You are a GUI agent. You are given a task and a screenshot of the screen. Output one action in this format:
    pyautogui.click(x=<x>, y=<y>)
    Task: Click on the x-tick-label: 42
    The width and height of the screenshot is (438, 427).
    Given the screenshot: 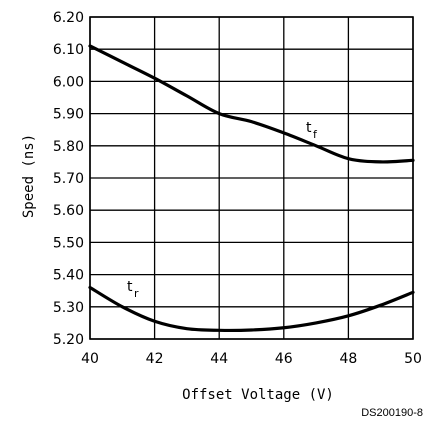 What is the action you would take?
    pyautogui.click(x=155, y=359)
    